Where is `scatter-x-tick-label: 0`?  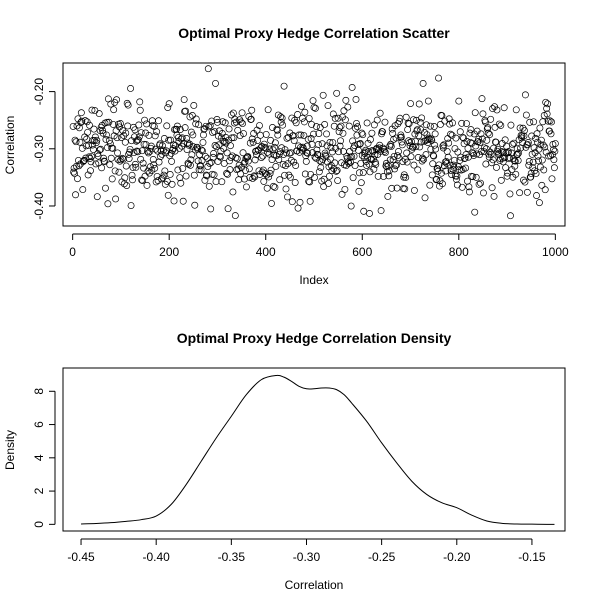
scatter-x-tick-label: 0 is located at coordinates (72, 252).